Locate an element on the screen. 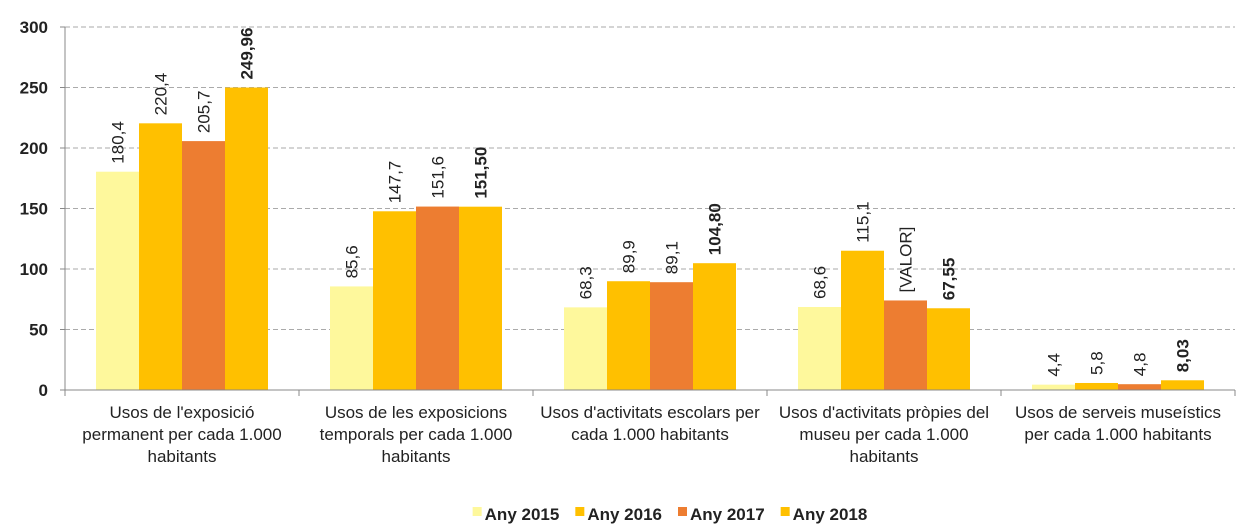  data-label: 4,4 is located at coordinates (1054, 365).